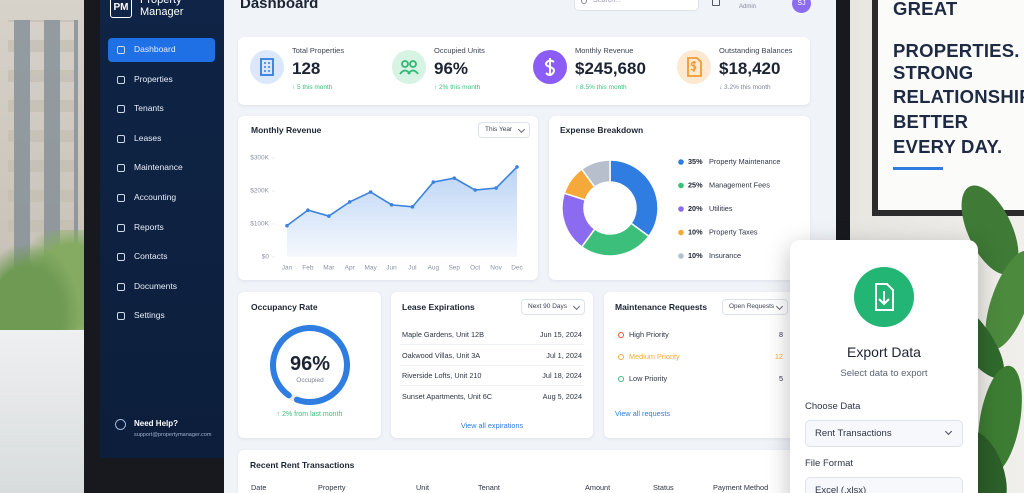 This screenshot has height=493, width=1024. I want to click on lease-property: Sunset Apartments, Unit 6C, so click(447, 396).